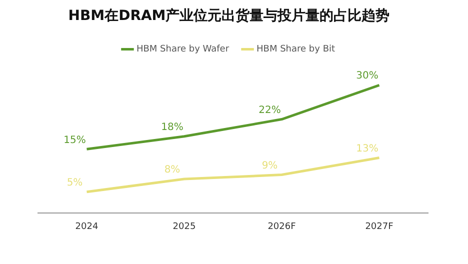  I want to click on data-label: 13%, so click(367, 148).